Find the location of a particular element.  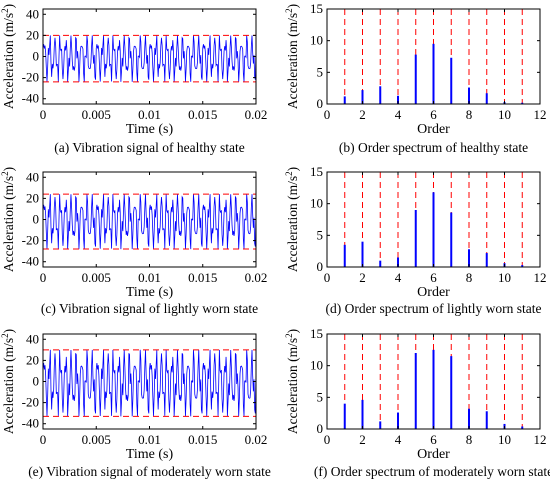

panel-caption: (b) Order spectrum of healthy state is located at coordinates (433, 147).